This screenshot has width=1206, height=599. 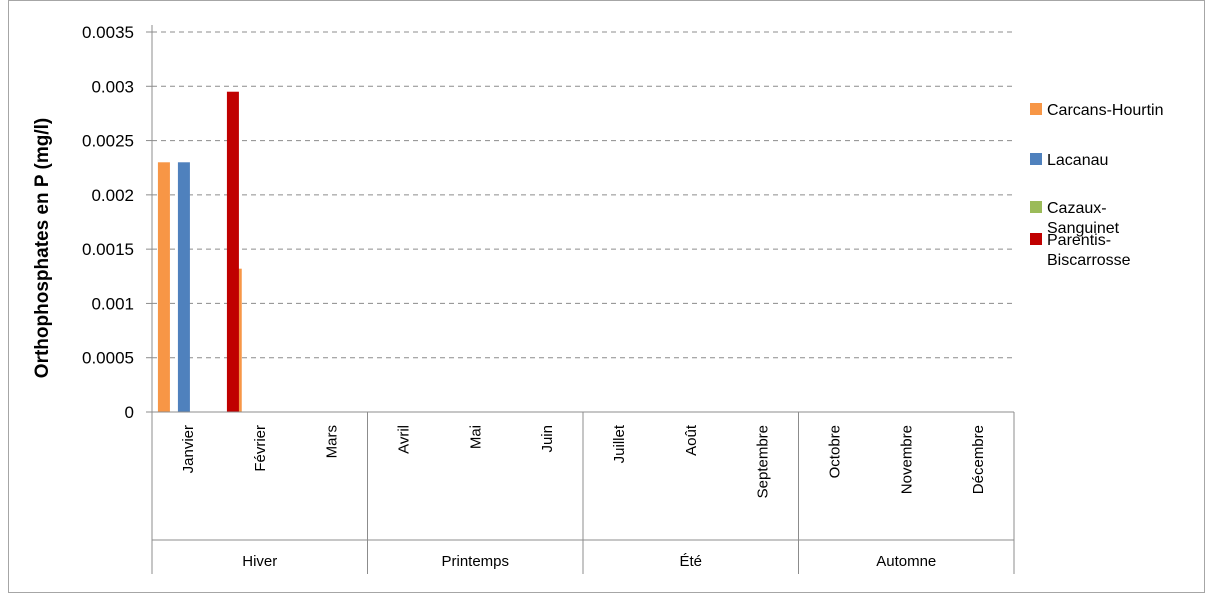 I want to click on x-category-label: Décembre, so click(x=978, y=459).